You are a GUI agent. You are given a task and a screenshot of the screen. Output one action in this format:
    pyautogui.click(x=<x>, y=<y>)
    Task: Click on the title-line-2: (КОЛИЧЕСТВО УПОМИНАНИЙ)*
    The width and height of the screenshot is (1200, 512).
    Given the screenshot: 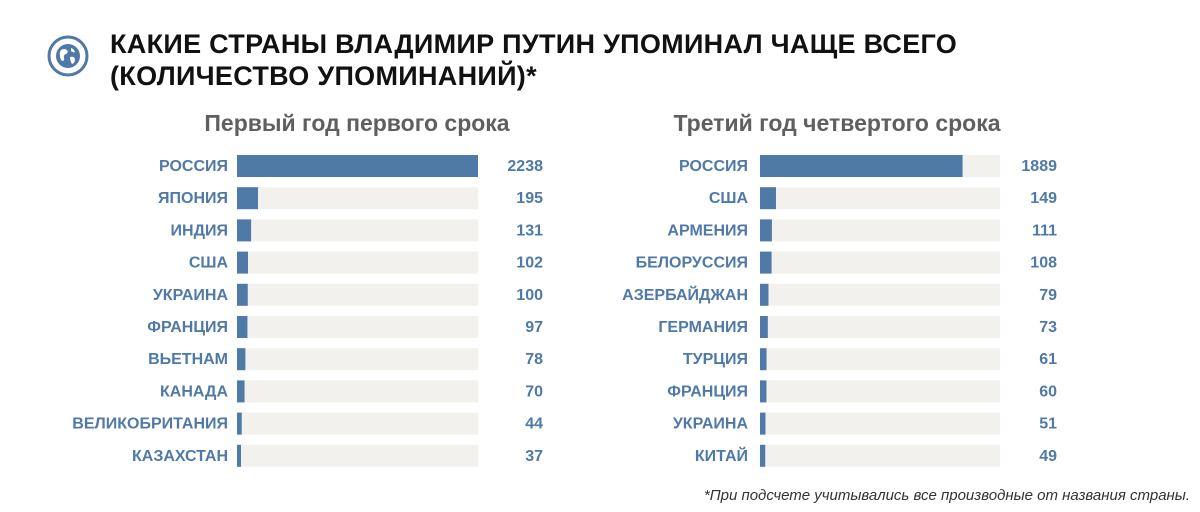 What is the action you would take?
    pyautogui.click(x=323, y=76)
    